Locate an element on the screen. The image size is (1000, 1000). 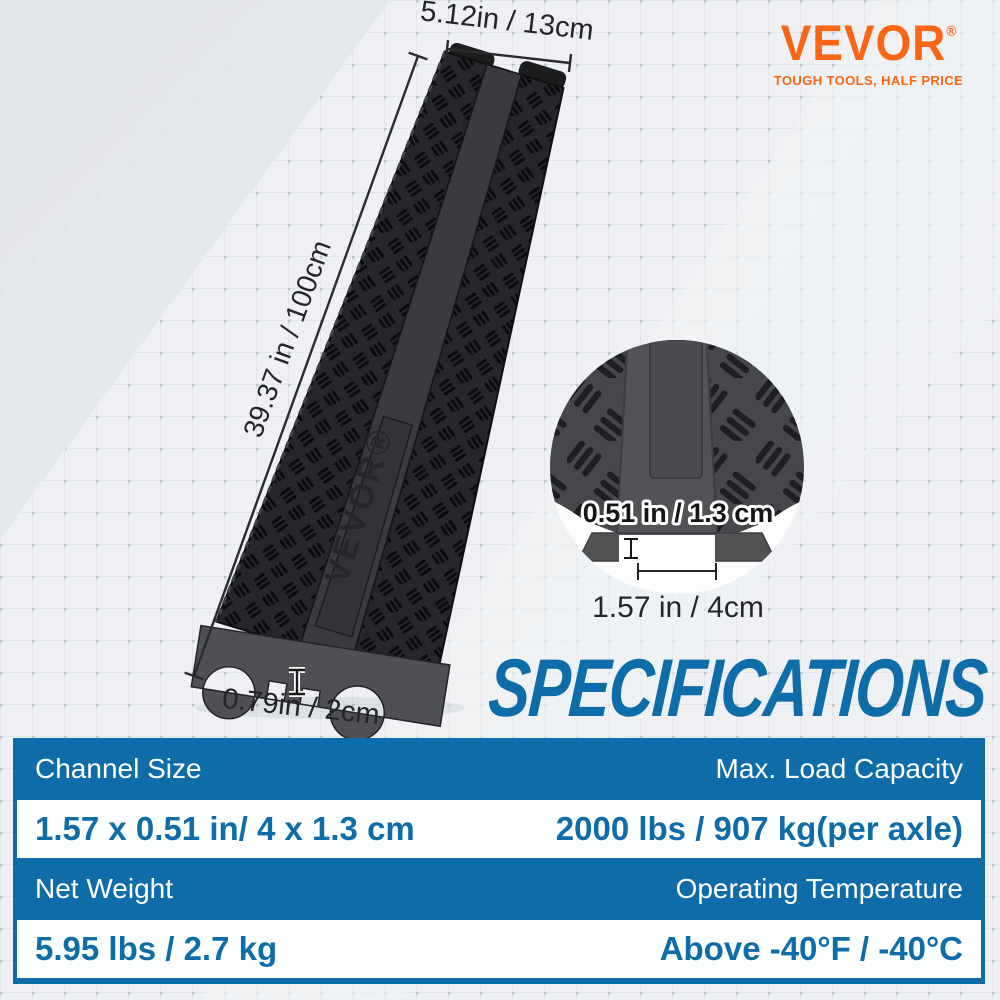
value-max-load-capacity: 2000 lbs / 907 kg(per axle) is located at coordinates (759, 828).